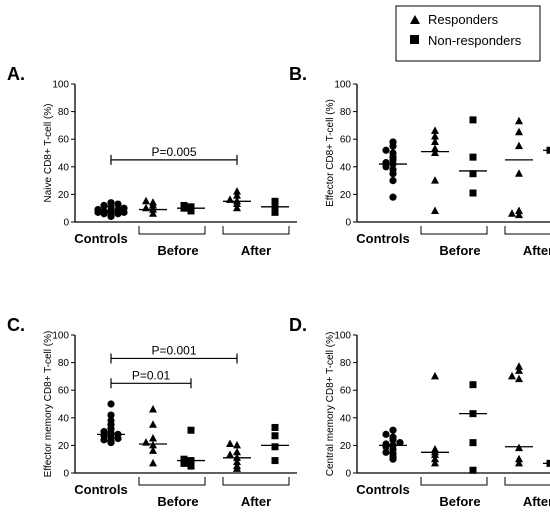 This screenshot has width=550, height=518. What do you see at coordinates (298, 74) in the screenshot?
I see `panel-label: B.` at bounding box center [298, 74].